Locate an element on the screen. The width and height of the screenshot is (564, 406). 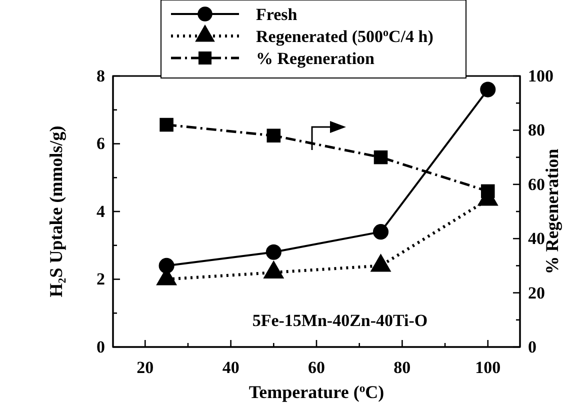
legend-label: Regenerated (500$^{o}$C/4 h) is located at coordinates (345, 36).